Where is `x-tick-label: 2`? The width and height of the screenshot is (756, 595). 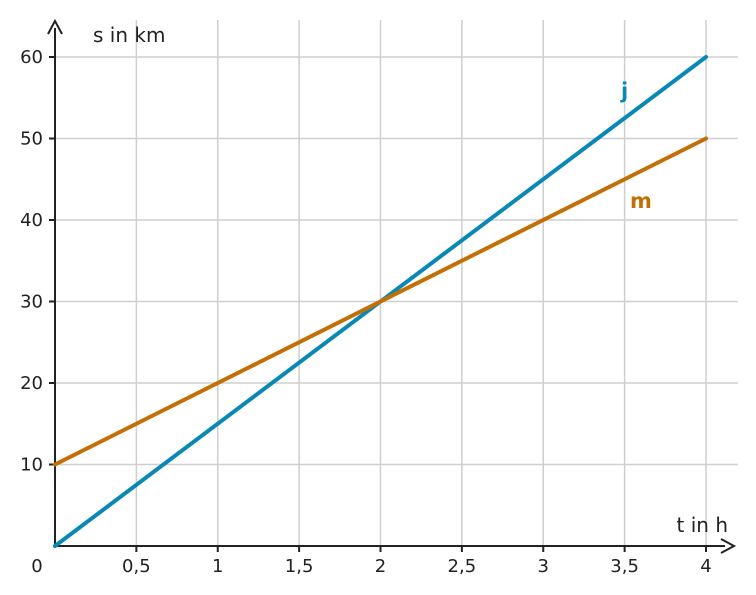 x-tick-label: 2 is located at coordinates (380, 566).